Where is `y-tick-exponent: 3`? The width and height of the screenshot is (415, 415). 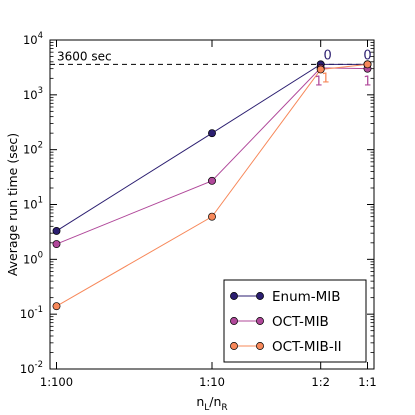
y-tick-exponent: 3 is located at coordinates (40, 91).